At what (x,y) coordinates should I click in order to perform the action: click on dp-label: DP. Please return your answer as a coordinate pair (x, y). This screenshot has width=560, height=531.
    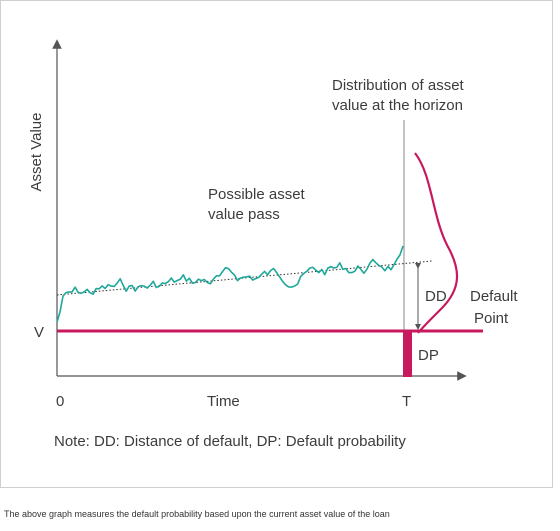
    Looking at the image, I should click on (428, 355).